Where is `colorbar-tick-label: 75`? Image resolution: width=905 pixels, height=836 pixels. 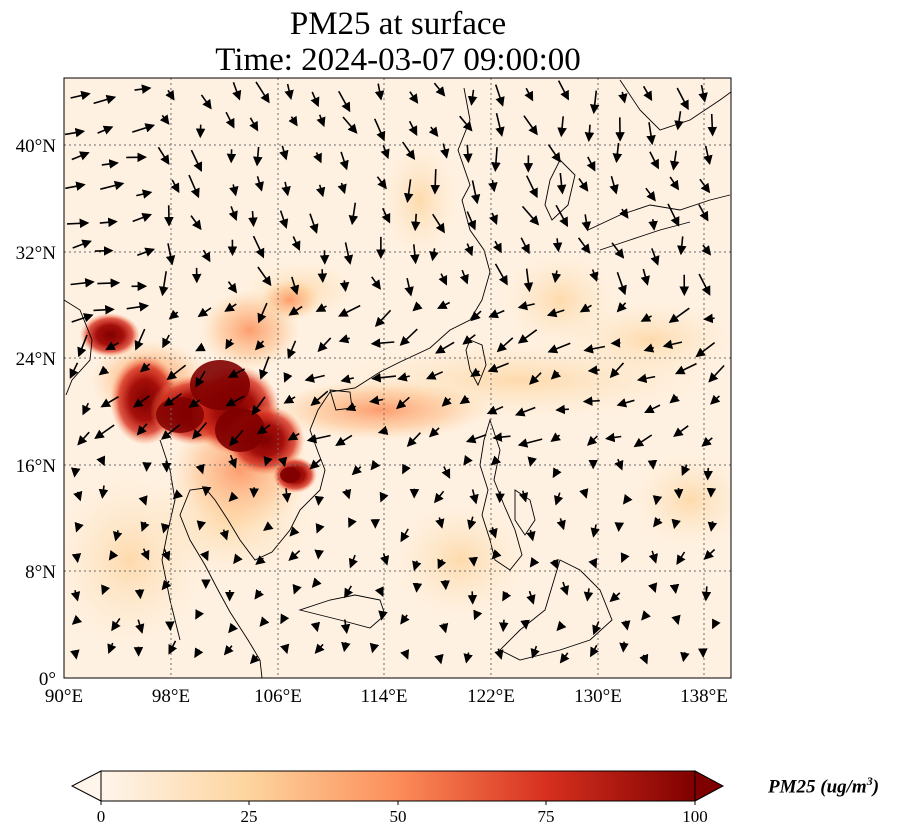 colorbar-tick-label: 75 is located at coordinates (546, 816).